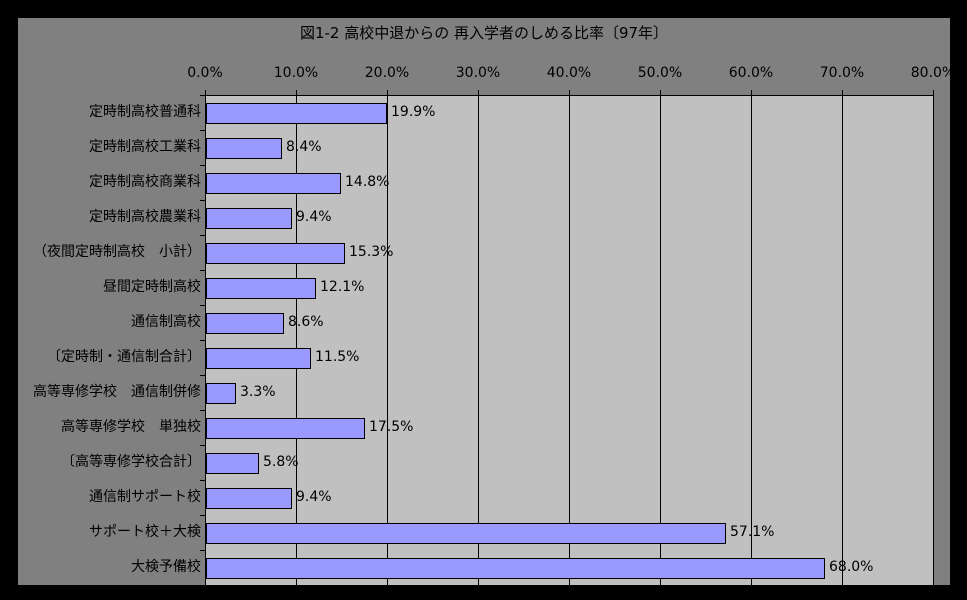  Describe the element at coordinates (342, 287) in the screenshot. I see `bar-value-label: 12.1%` at that location.